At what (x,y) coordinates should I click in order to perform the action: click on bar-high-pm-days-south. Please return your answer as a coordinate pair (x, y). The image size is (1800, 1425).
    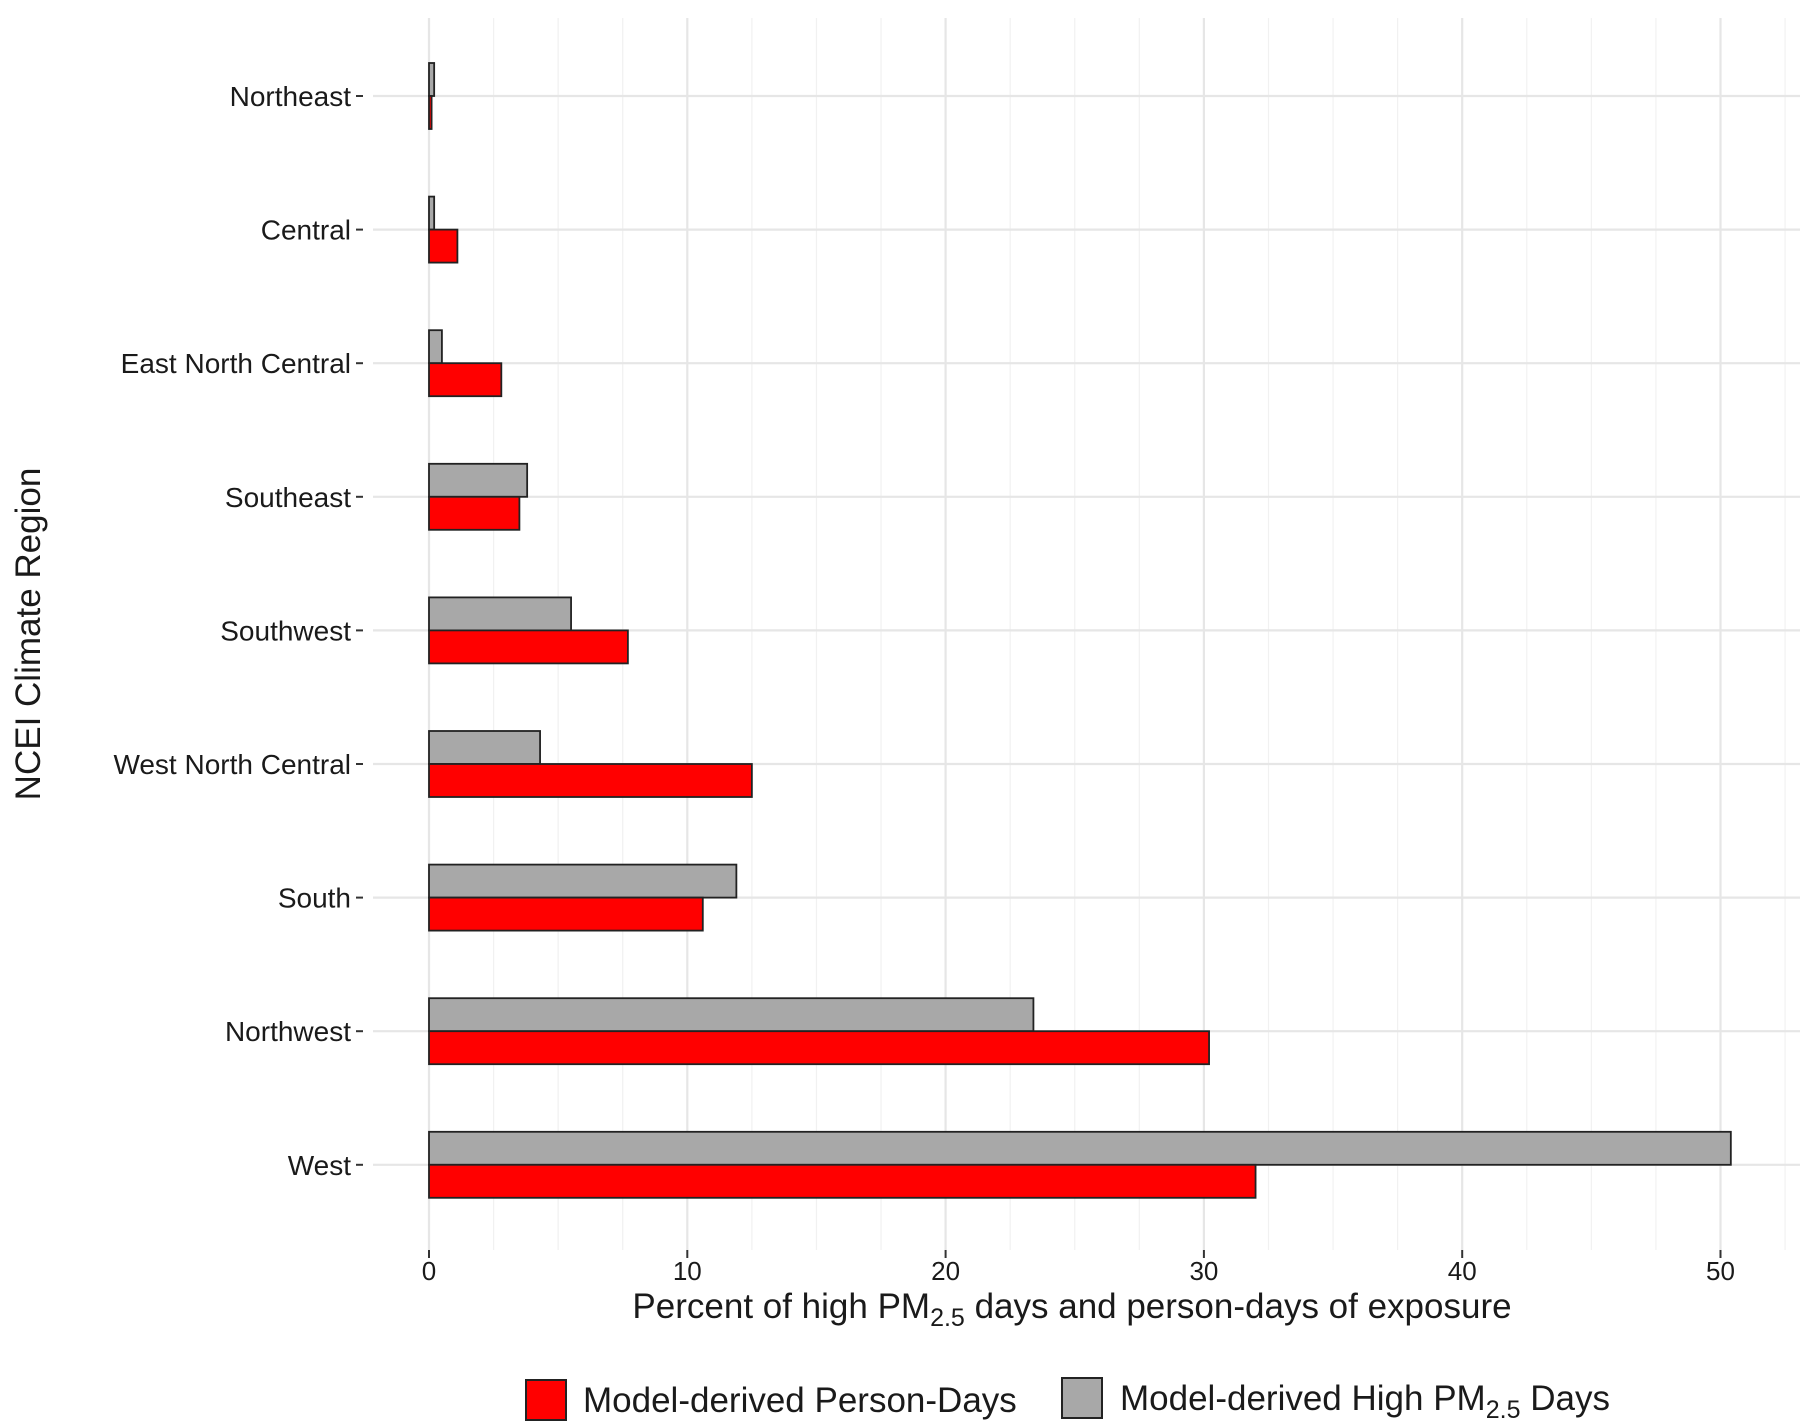
    Looking at the image, I should click on (583, 881).